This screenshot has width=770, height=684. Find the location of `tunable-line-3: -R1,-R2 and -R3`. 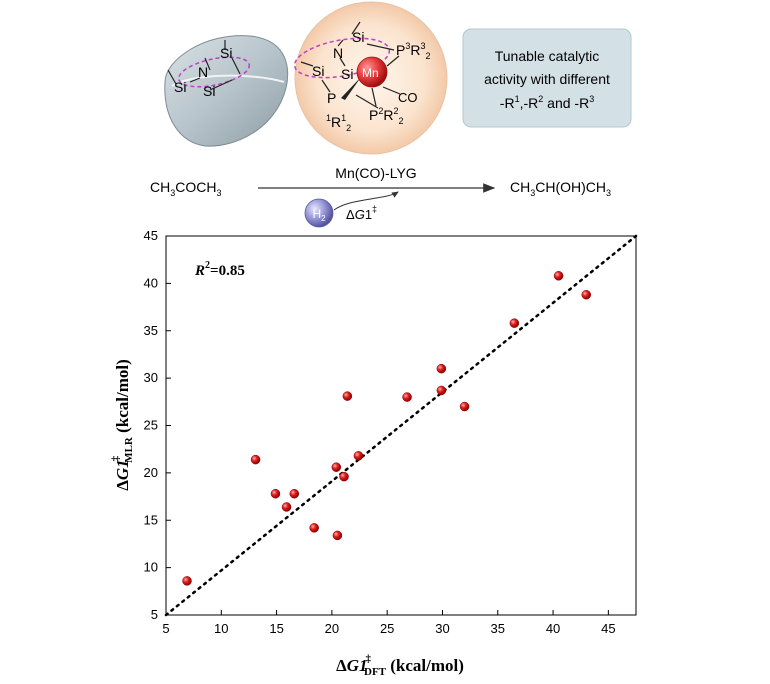

tunable-line-3: -R1,-R2 and -R3 is located at coordinates (547, 102).